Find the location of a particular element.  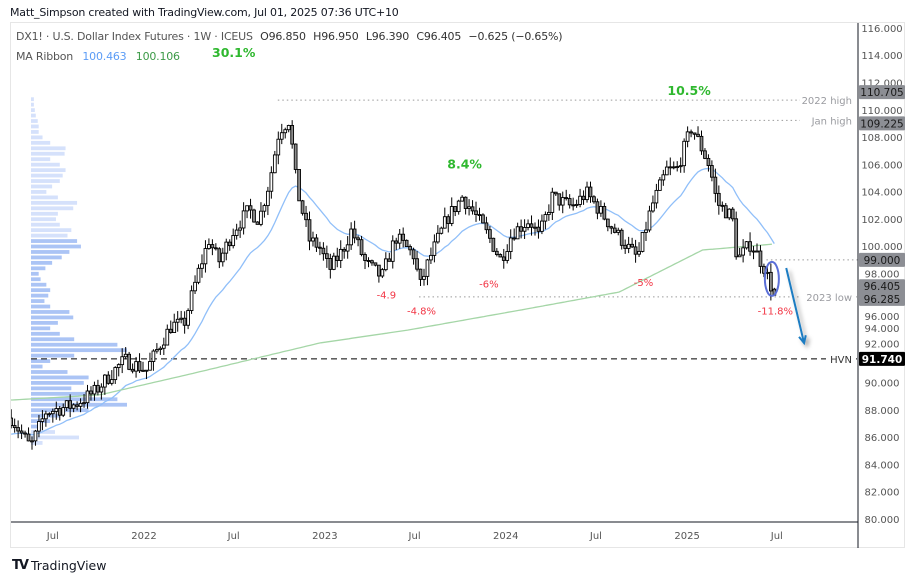

price-axis-labels: 110.705 109.225 99.000 96.285 91.740 96.405 is located at coordinates (882, 225).